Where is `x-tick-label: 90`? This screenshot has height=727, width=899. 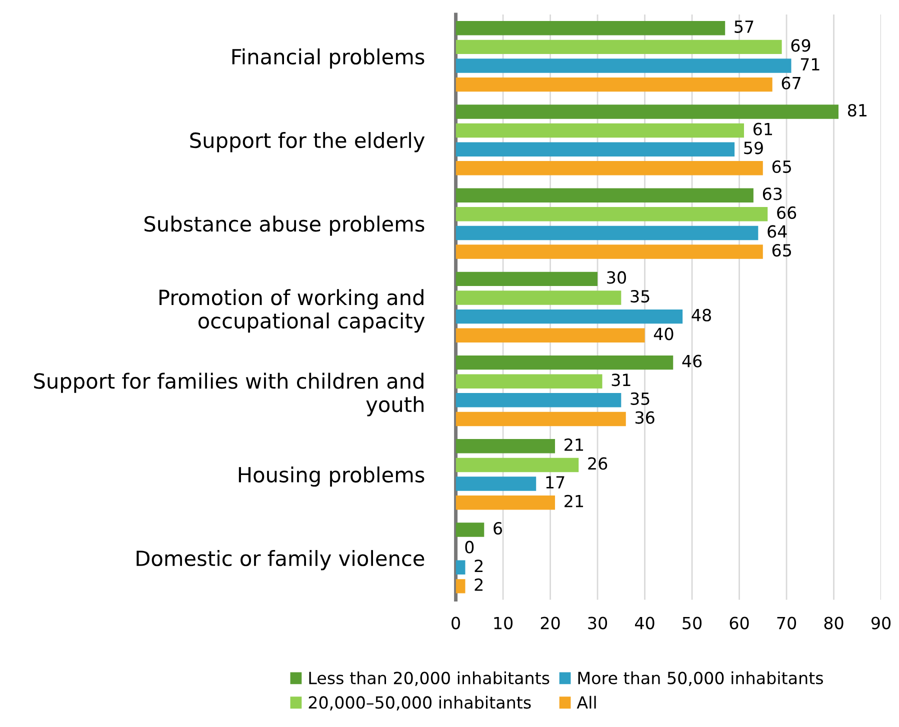
x-tick-label: 90 is located at coordinates (881, 623).